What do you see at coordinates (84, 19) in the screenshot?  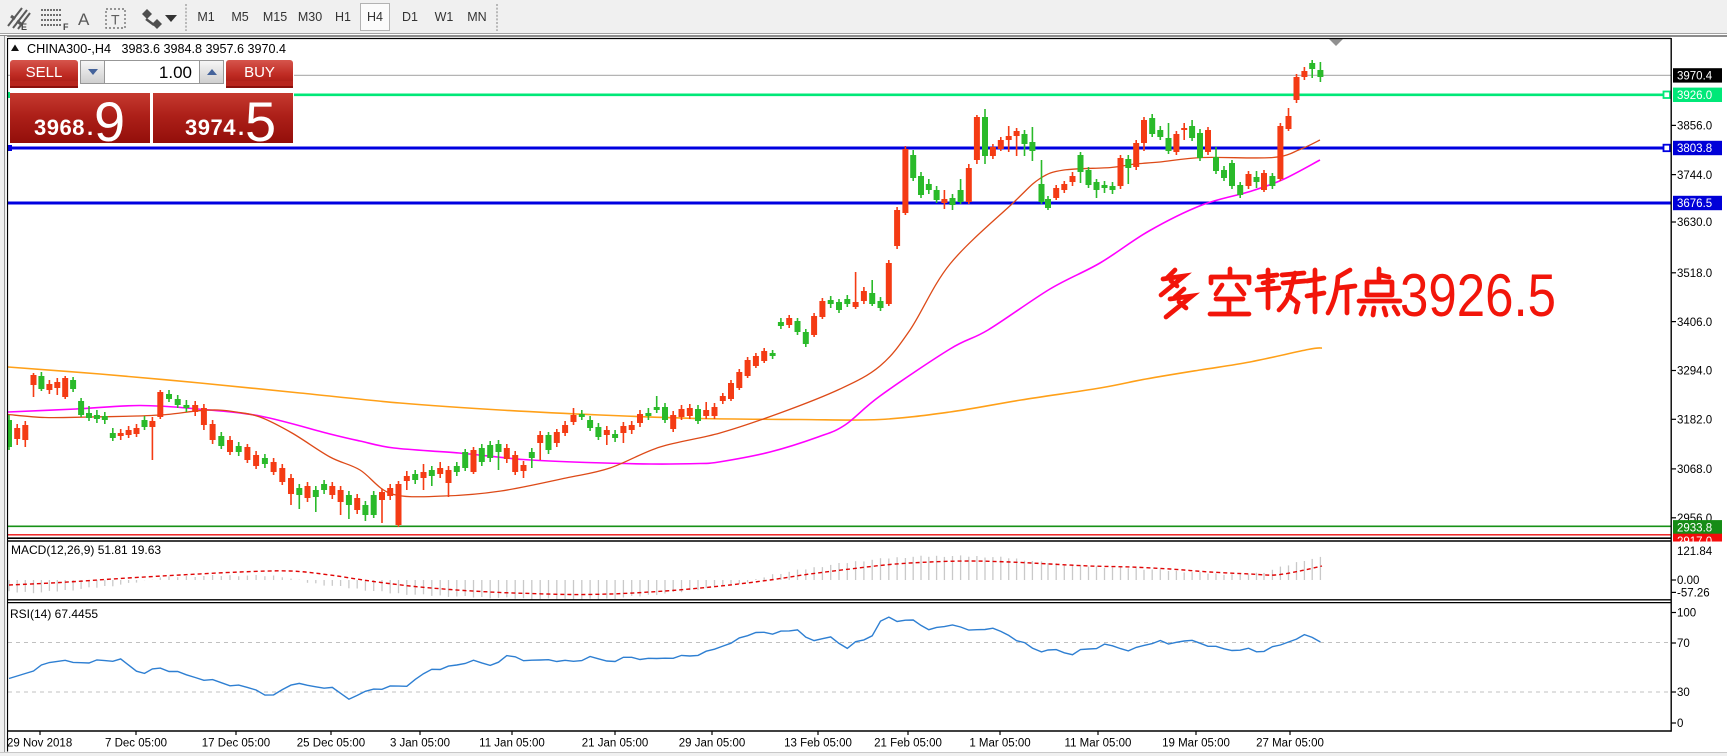 I see `svg-text: A` at bounding box center [84, 19].